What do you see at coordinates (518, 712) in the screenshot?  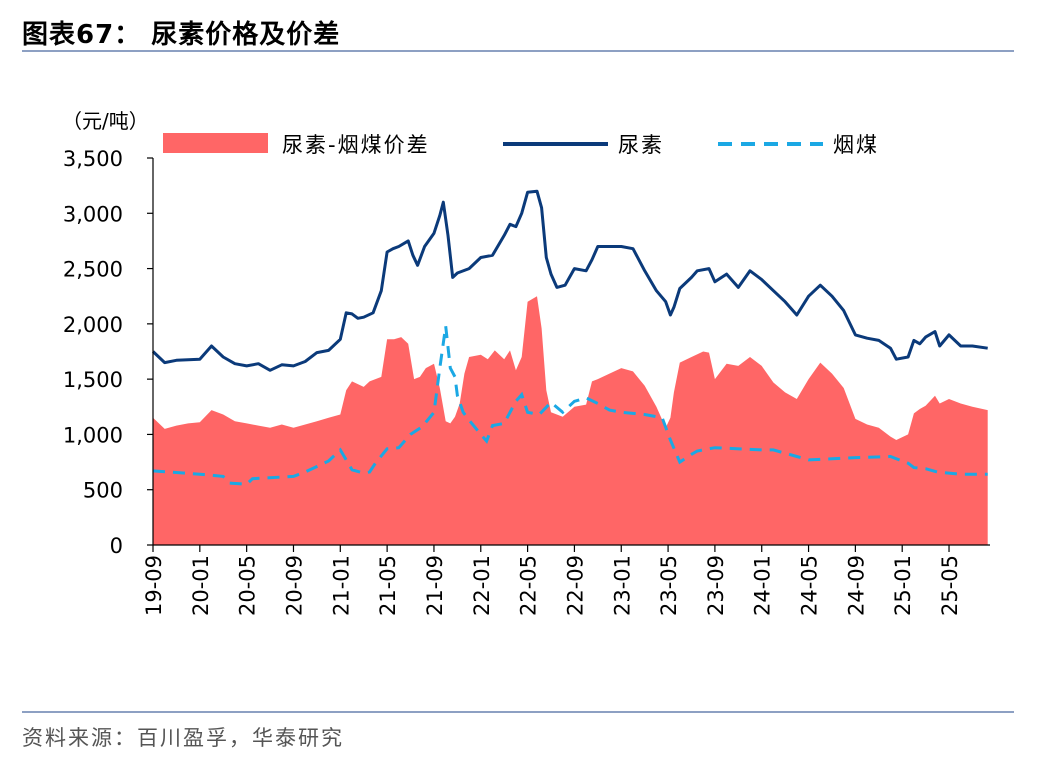 I see `bottom-rule` at bounding box center [518, 712].